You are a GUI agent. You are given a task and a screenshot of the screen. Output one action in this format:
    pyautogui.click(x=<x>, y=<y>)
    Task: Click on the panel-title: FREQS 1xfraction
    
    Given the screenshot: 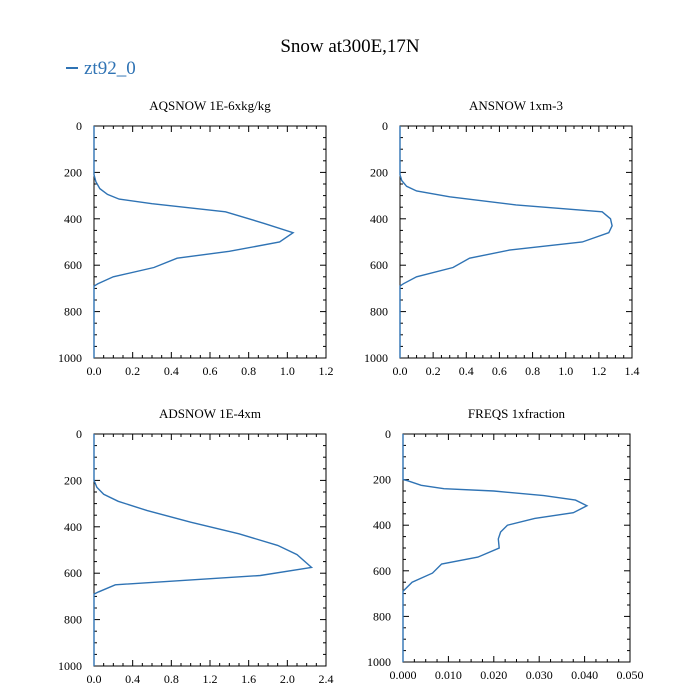 What is the action you would take?
    pyautogui.click(x=517, y=413)
    